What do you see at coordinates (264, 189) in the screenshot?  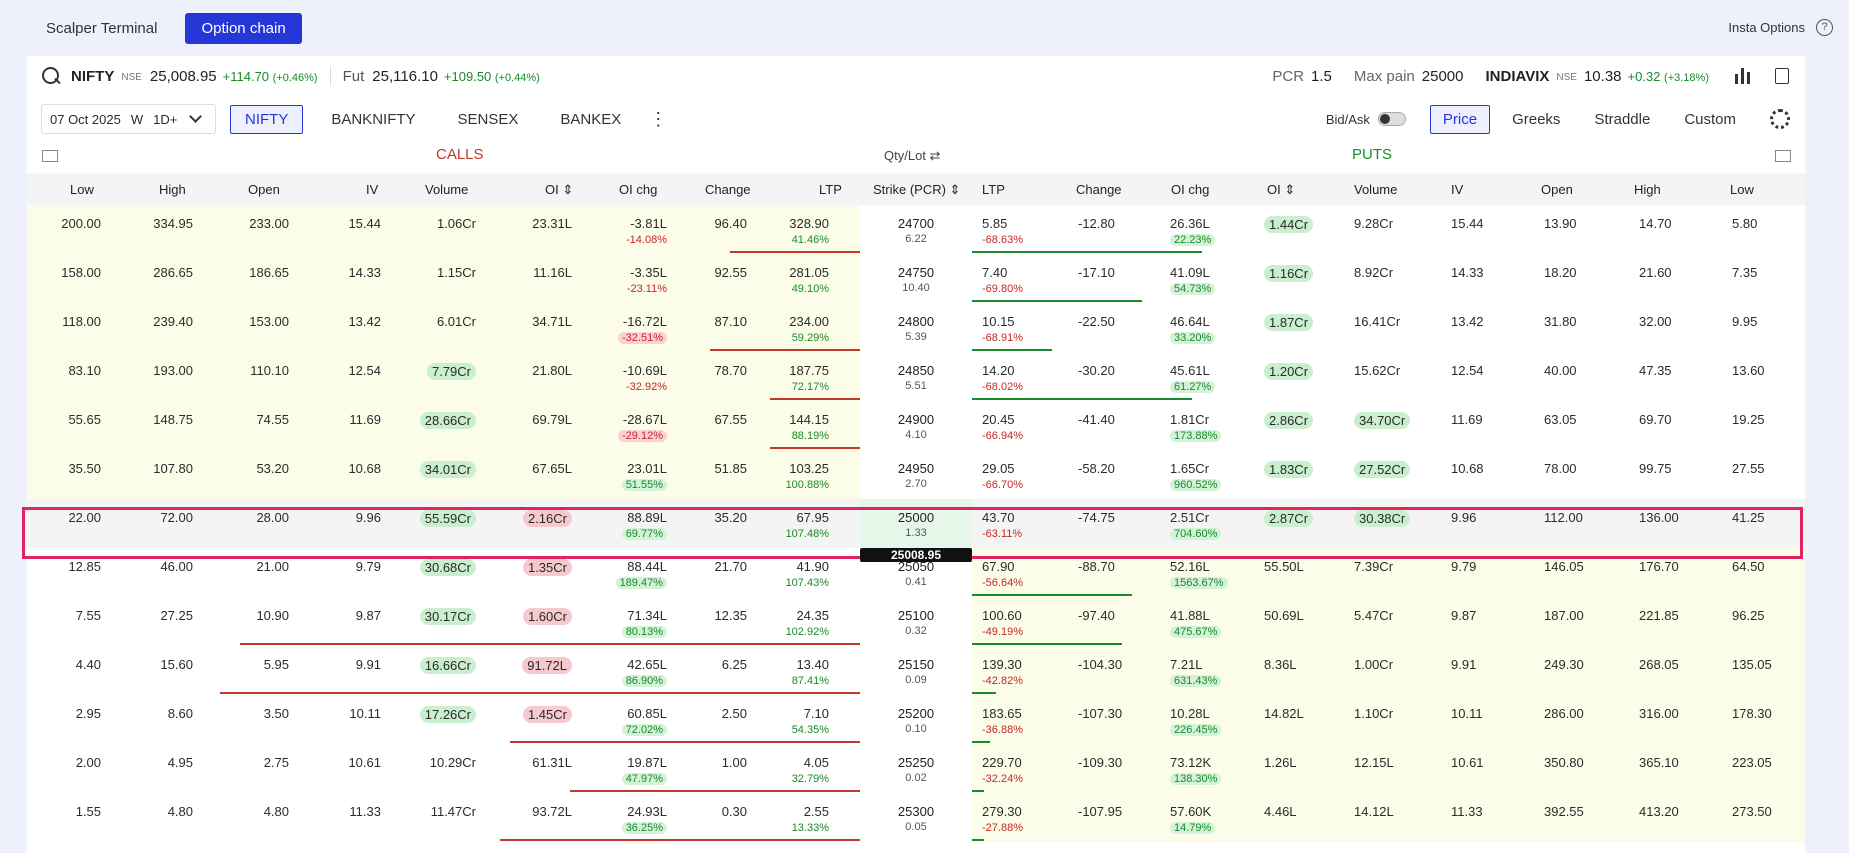 I see `hdr-open: Open` at bounding box center [264, 189].